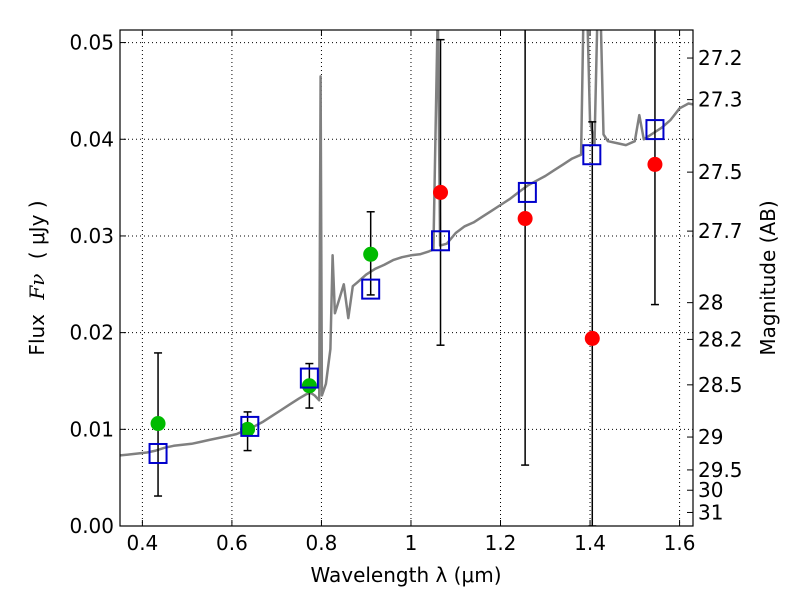  What do you see at coordinates (501, 543) in the screenshot?
I see `x-tick-label: 1.2` at bounding box center [501, 543].